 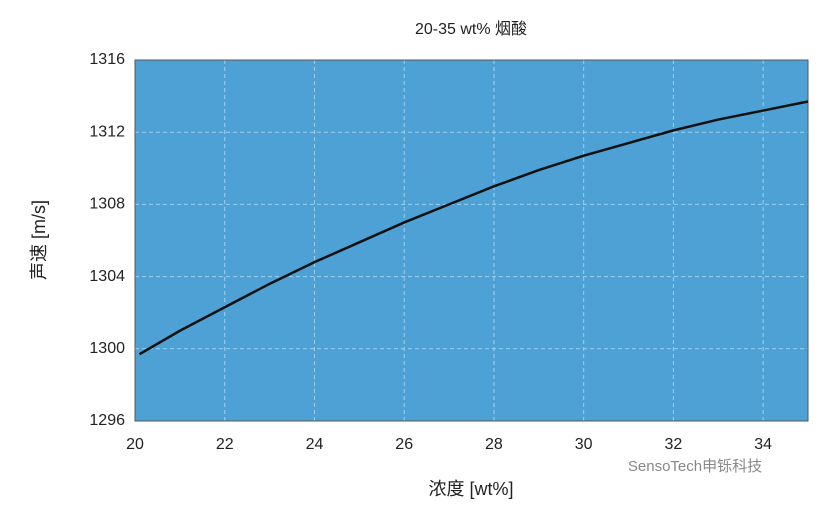 What do you see at coordinates (107, 131) in the screenshot?
I see `y-tick-label: 1312` at bounding box center [107, 131].